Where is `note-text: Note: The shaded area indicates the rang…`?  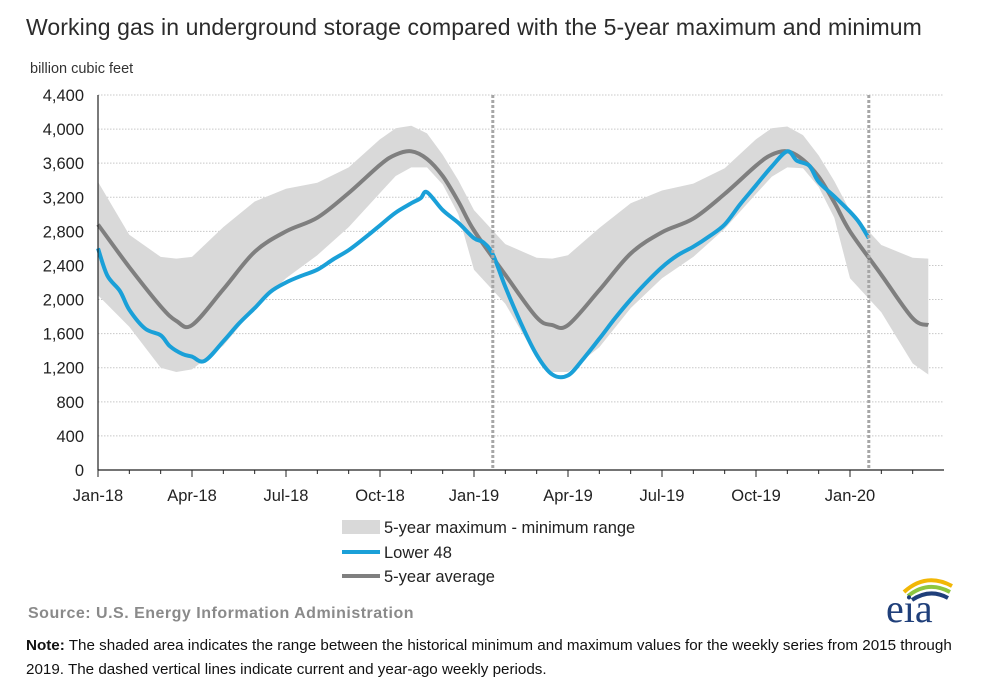 note-text: Note: The shaded area indicates the rang… is located at coordinates (501, 658).